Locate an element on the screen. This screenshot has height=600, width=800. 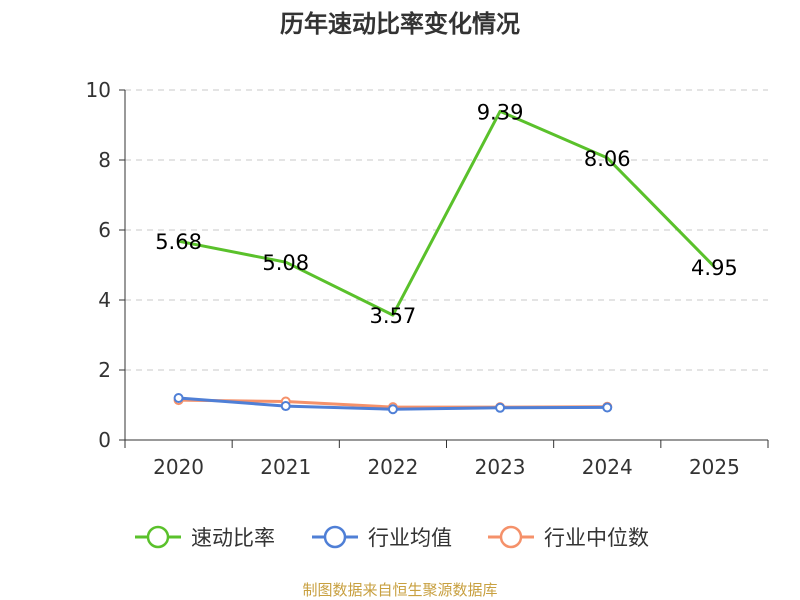
legend-label: 行业均值 is located at coordinates (410, 538).